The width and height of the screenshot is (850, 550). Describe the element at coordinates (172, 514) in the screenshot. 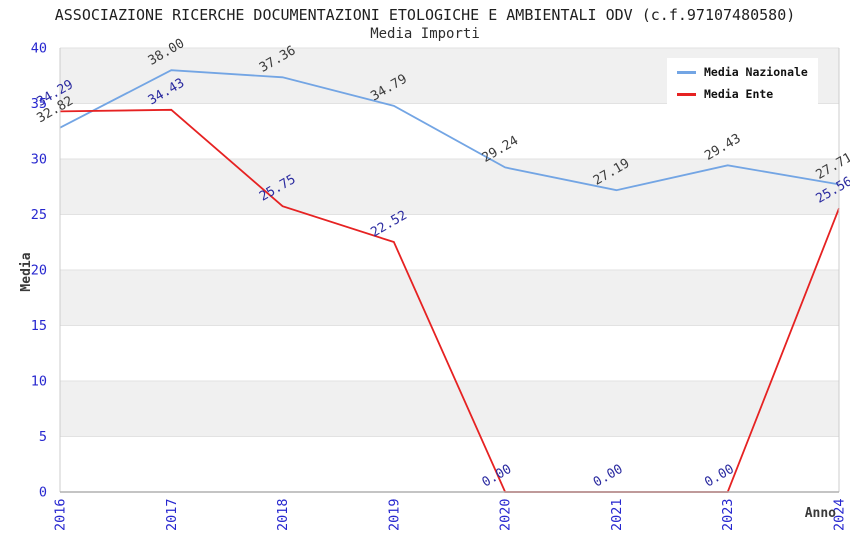

I see `x-tick-label: 2017` at that location.